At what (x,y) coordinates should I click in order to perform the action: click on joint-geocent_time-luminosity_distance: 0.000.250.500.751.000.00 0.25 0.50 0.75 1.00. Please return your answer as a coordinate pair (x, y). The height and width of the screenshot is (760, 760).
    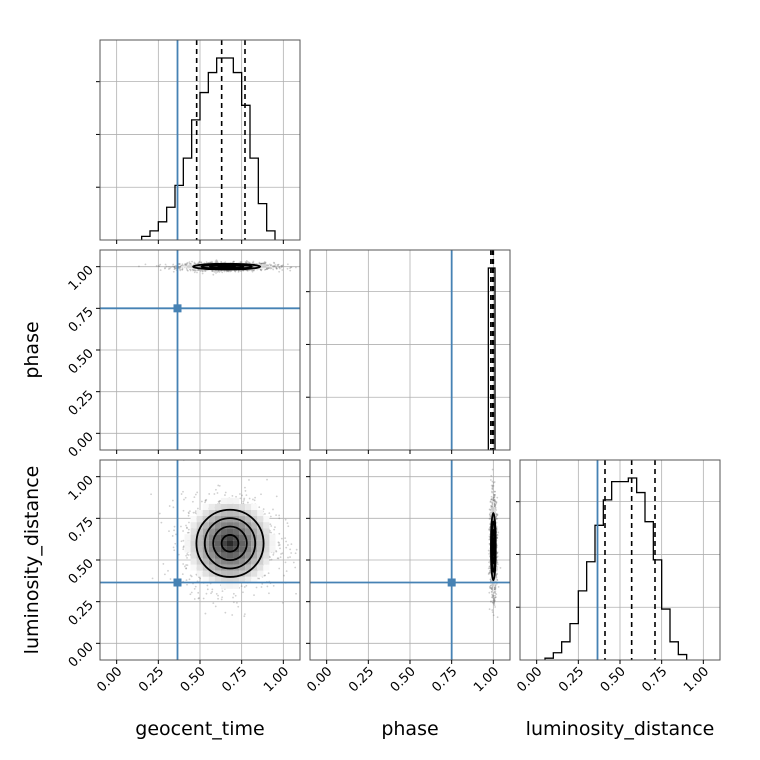
    Looking at the image, I should click on (183, 577).